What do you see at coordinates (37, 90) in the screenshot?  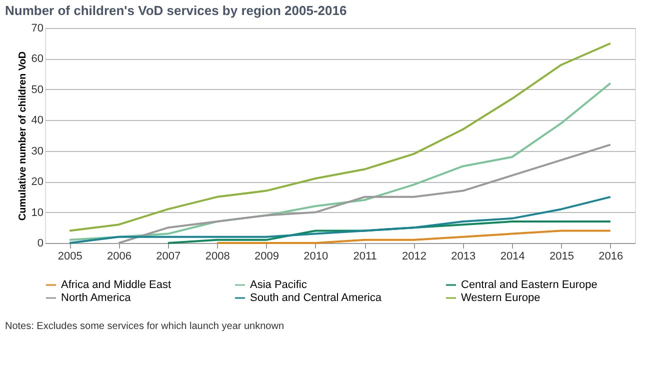 I see `y-tick-label: 50` at bounding box center [37, 90].